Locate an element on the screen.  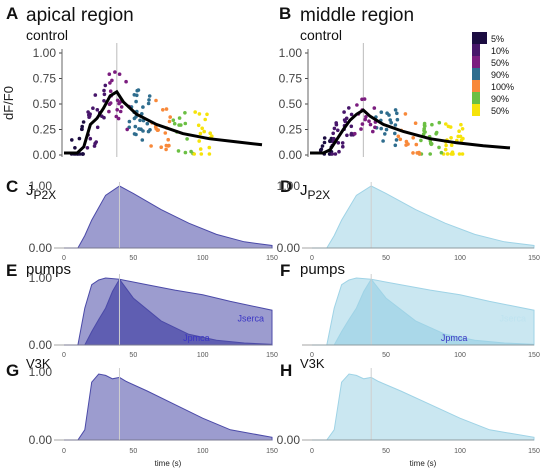
xtick-f: 0 is located at coordinates (312, 355).